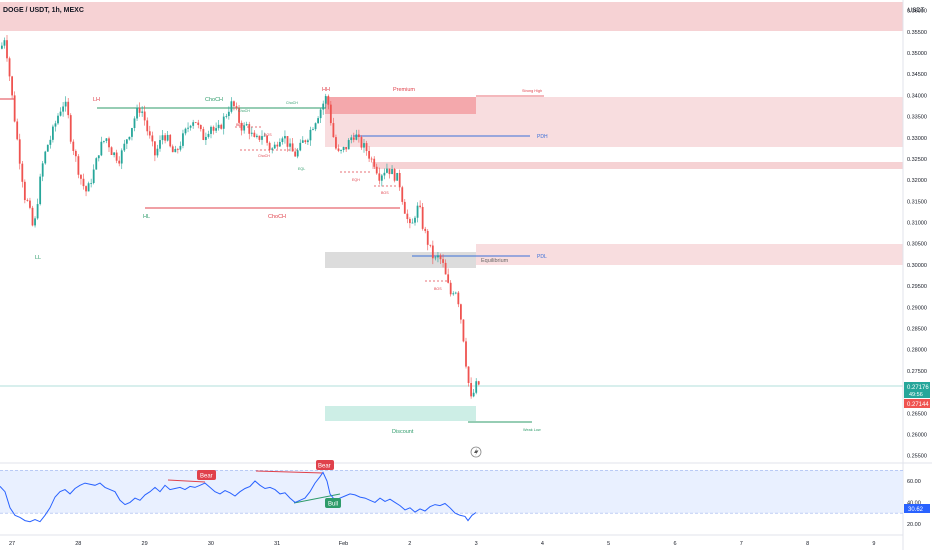 This screenshot has width=932, height=550. I want to click on label-hl: HL, so click(146, 217).